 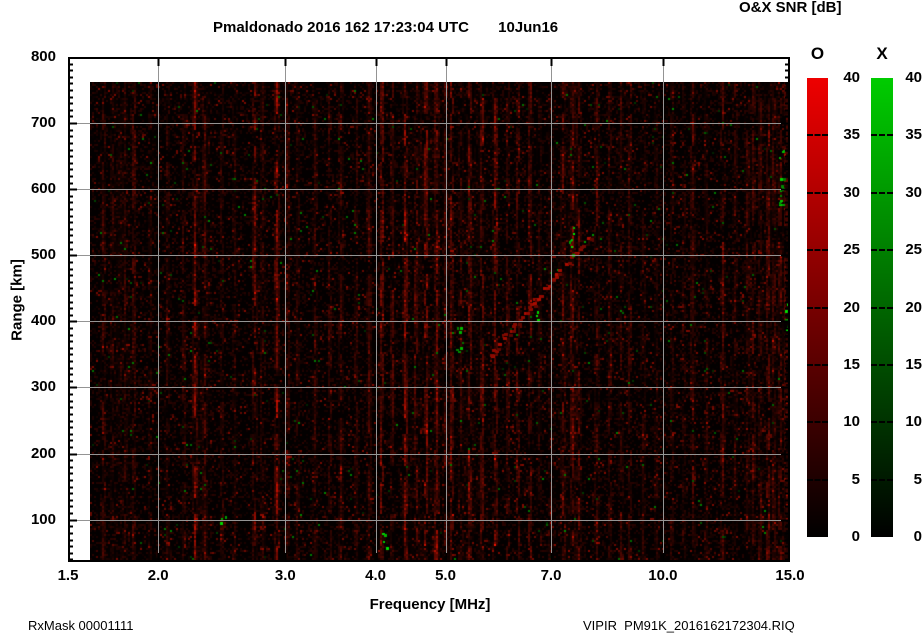 What do you see at coordinates (43, 56) in the screenshot?
I see `y-tick-label: 800` at bounding box center [43, 56].